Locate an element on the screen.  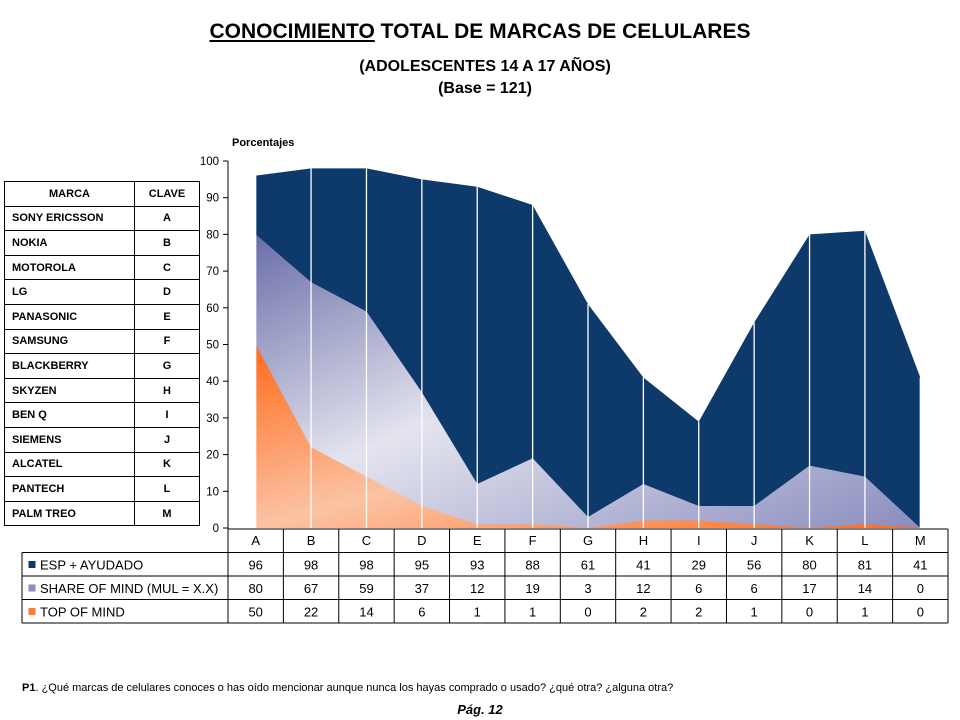
brand-key: C is located at coordinates (167, 267).